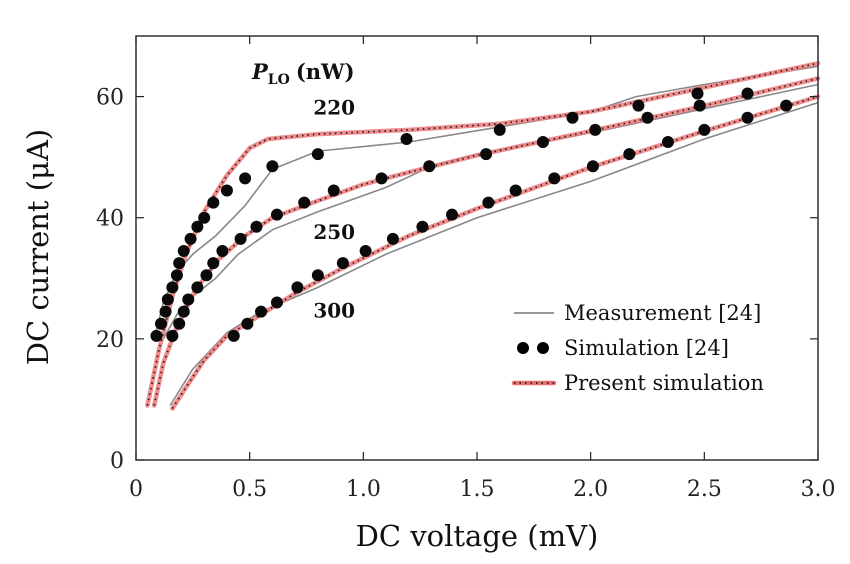 The width and height of the screenshot is (850, 564). Describe the element at coordinates (38, 247) in the screenshot. I see `y-axis-title: DC current (μA)` at that location.